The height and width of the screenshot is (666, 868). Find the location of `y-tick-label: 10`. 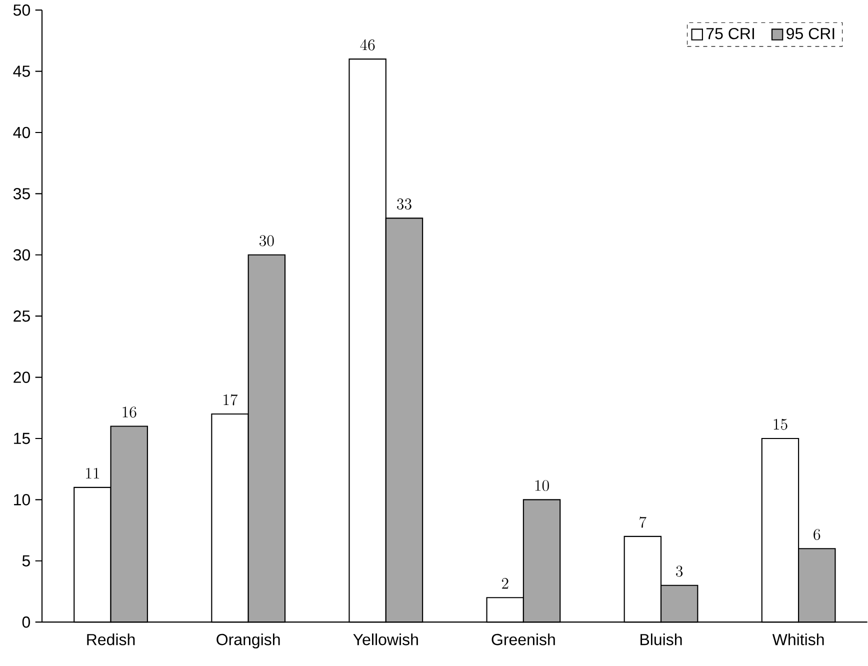

y-tick-label: 10 is located at coordinates (22, 500).